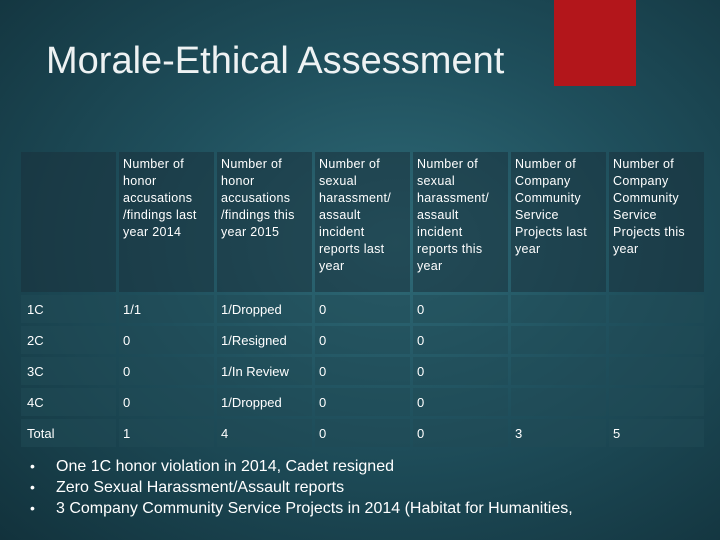  I want to click on slide-title: Morale-Ethical Assessment, so click(275, 61).